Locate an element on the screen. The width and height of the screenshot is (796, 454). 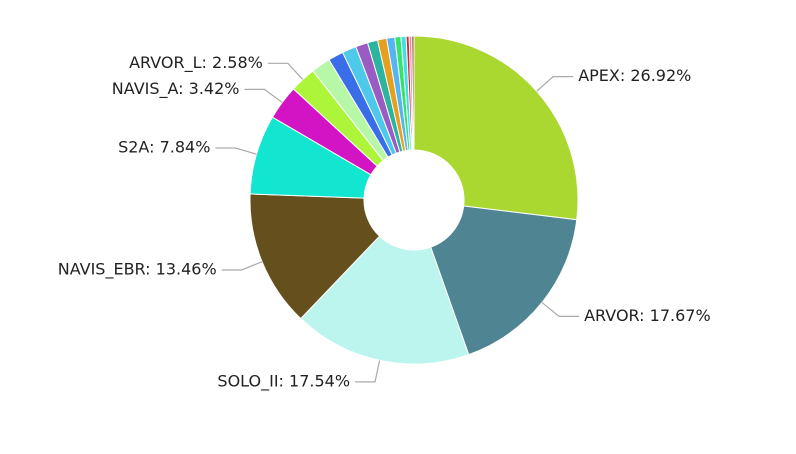
slice-label: APEX: 26.92% is located at coordinates (634, 75).